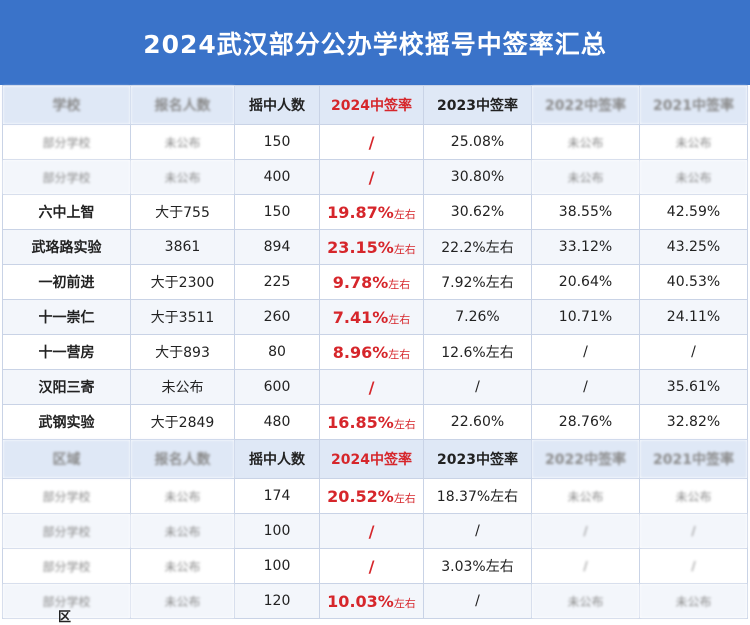 Image resolution: width=750 pixels, height=625 pixels. I want to click on stray-district-label: 区, so click(65, 617).